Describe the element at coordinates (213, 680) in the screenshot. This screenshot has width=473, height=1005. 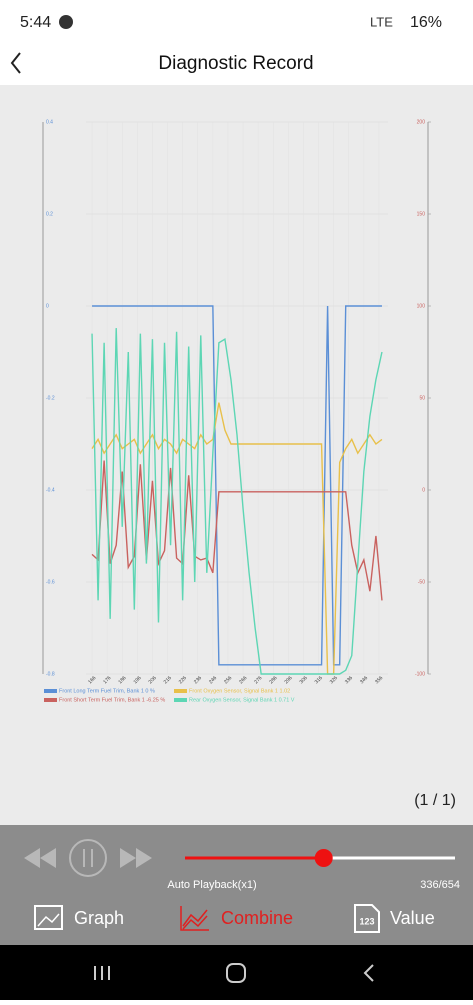
I see `x-tick-label: 246` at that location.